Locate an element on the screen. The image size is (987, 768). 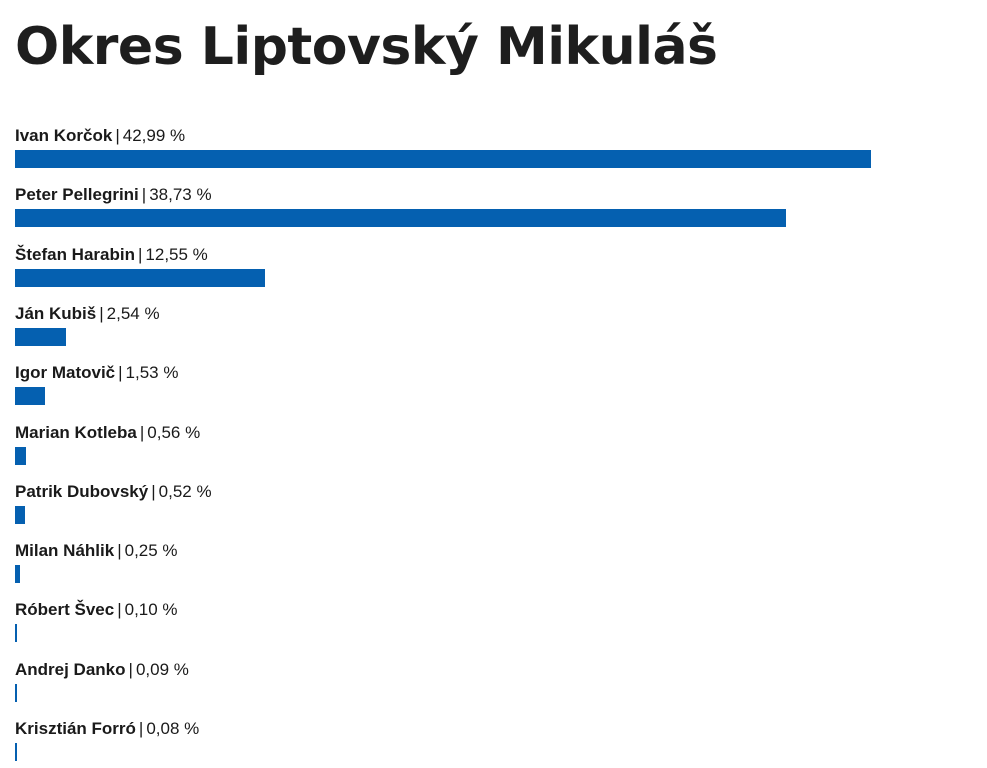
bar-row: Štefan Harabin | 12,55 % is located at coordinates (495, 269).